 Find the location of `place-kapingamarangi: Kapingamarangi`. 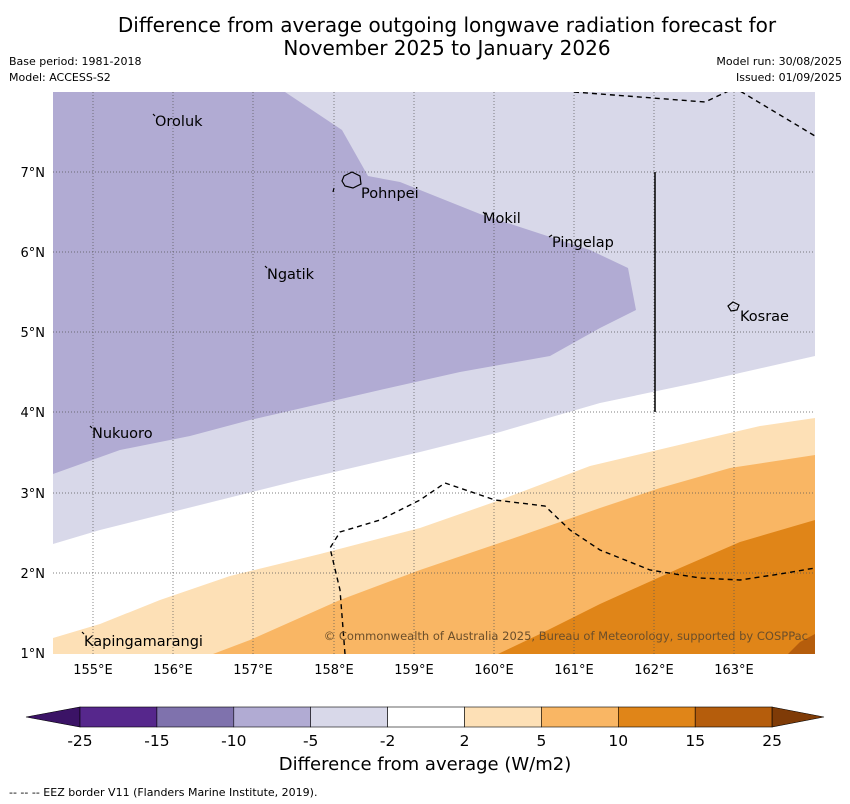

place-kapingamarangi: Kapingamarangi is located at coordinates (143, 642).